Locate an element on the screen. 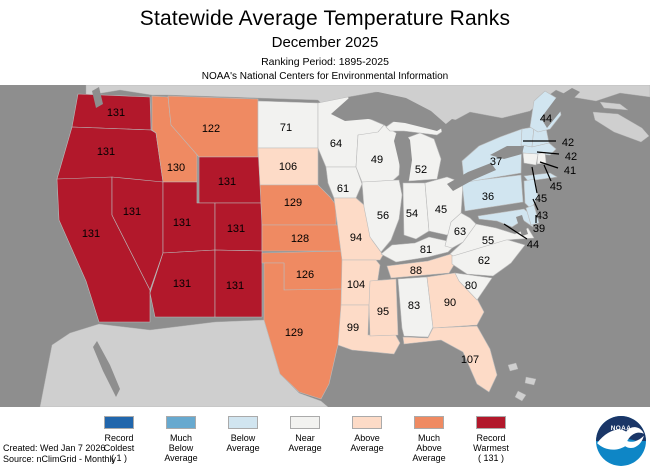 Image resolution: width=650 pixels, height=475 pixels. state-rank-label-mo: 94 is located at coordinates (356, 238).